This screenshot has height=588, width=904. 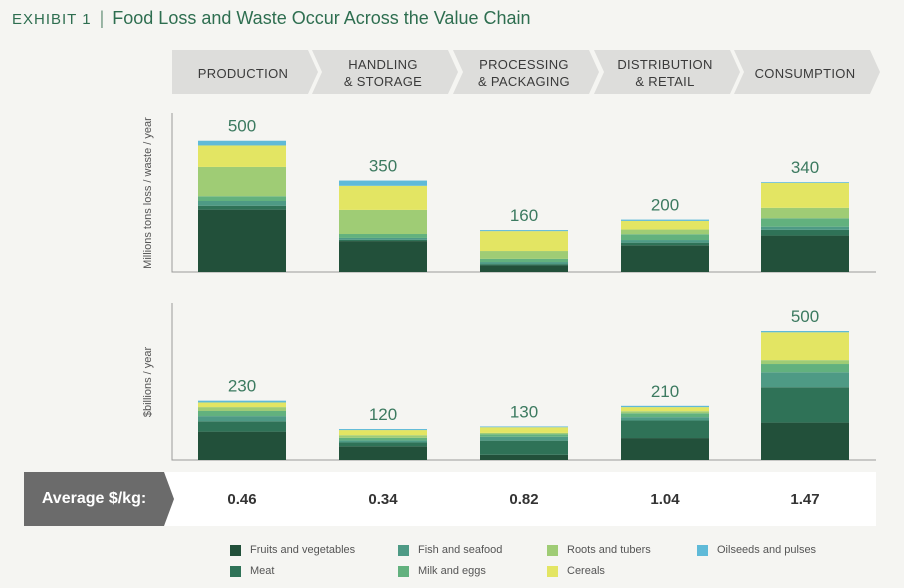 I want to click on bar-segment-handling-storage-milk-and-eggs, so click(x=383, y=439).